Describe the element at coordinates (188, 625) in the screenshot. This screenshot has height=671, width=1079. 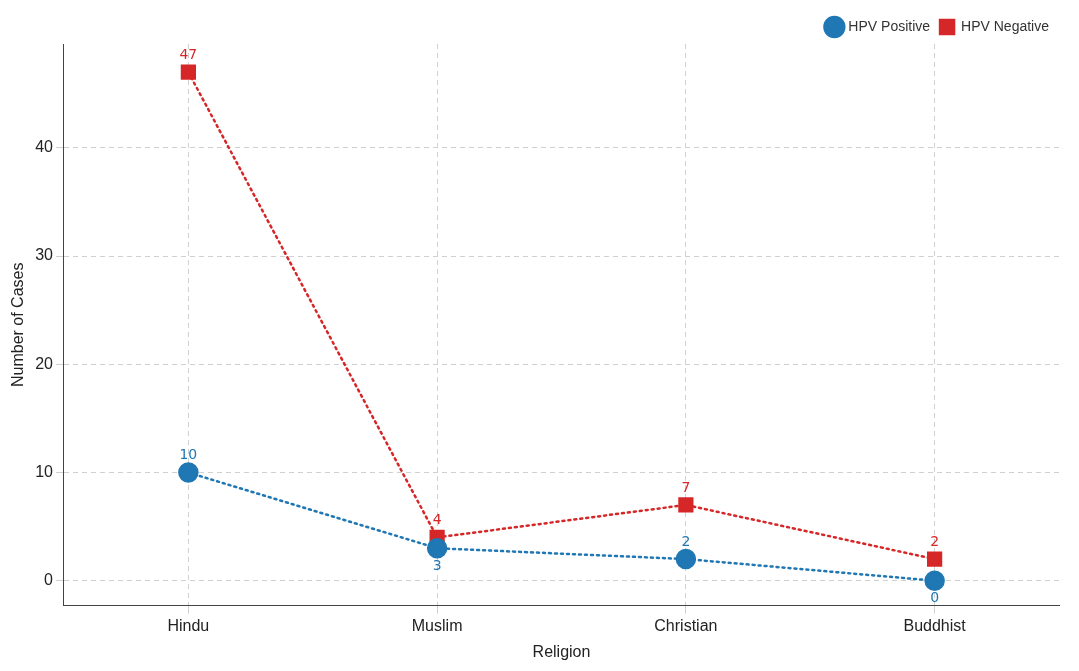
I see `x-tick-label: Hindu` at that location.